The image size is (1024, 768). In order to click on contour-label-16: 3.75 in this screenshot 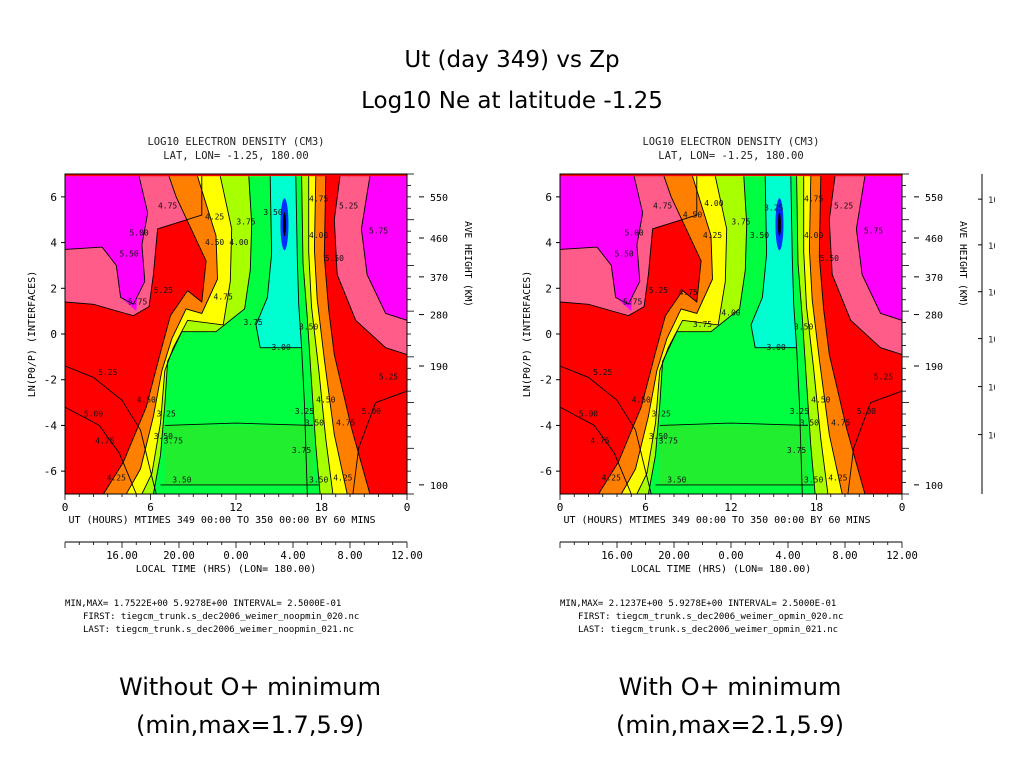, I will do `click(252, 322)`.